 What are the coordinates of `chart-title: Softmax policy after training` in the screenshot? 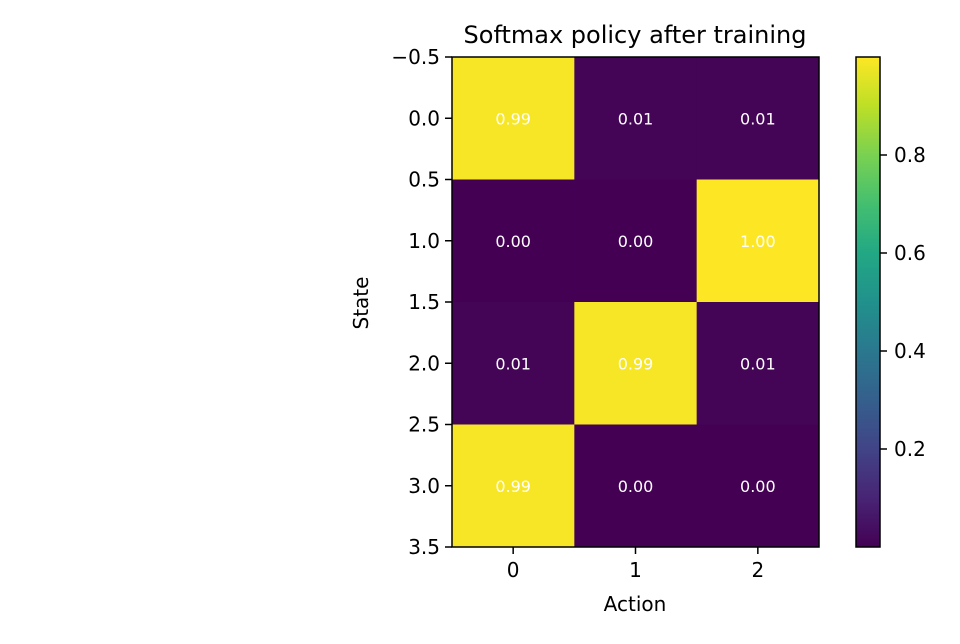 It's located at (635, 35).